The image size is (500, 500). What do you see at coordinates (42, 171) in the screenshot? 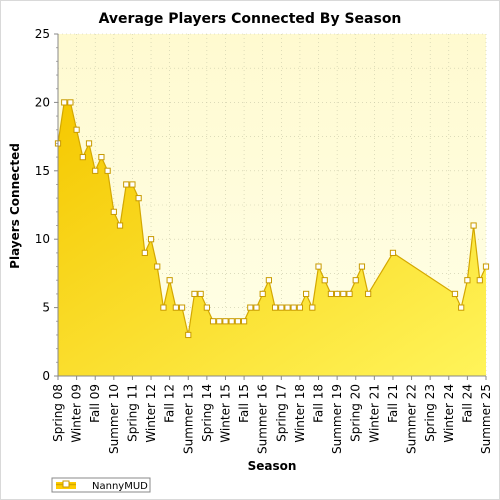
I see `y-tick-label: 15` at bounding box center [42, 171].